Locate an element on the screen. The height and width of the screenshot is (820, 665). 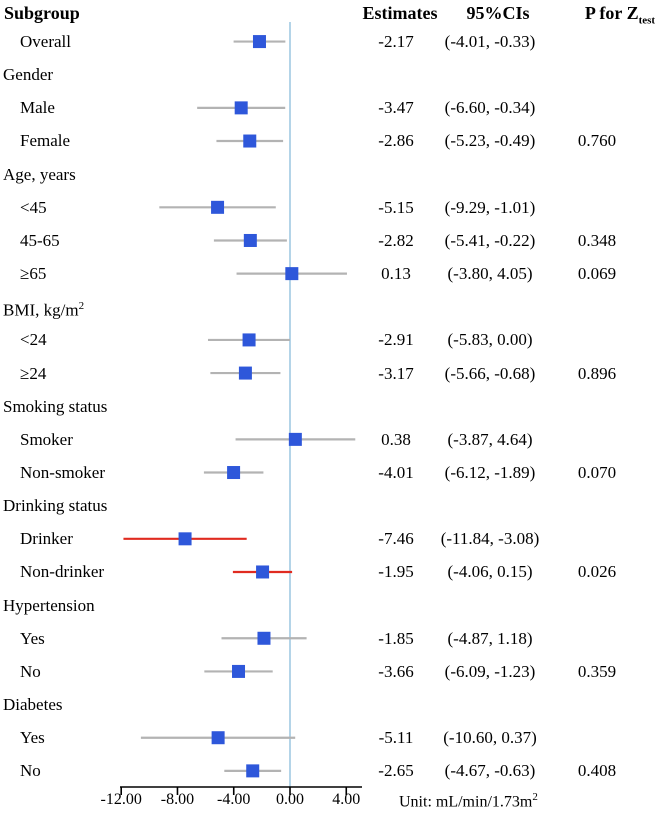
p-value: 0.760 is located at coordinates (597, 141).